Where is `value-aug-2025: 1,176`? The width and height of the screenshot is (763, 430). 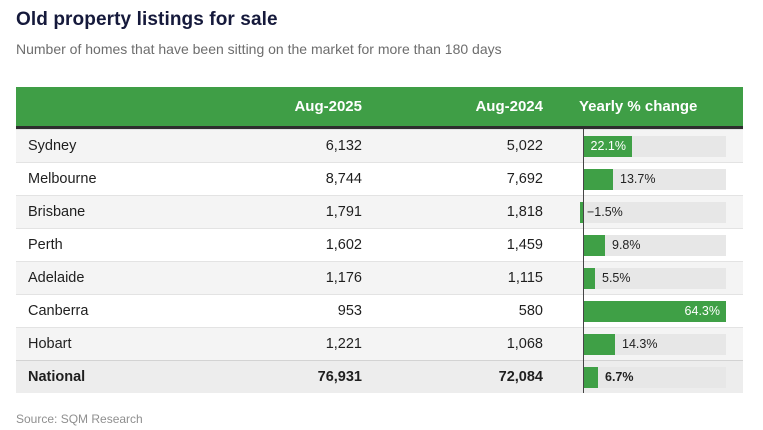
value-aug-2025: 1,176 is located at coordinates (343, 278).